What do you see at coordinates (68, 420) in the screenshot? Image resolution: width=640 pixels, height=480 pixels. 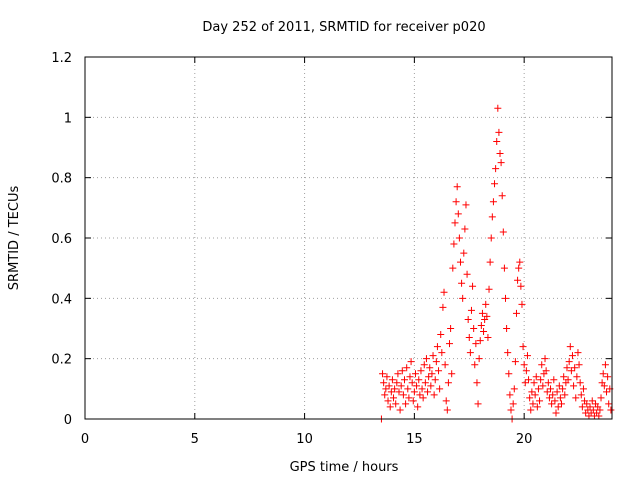 I see `y-tick-label: 0` at bounding box center [68, 420].